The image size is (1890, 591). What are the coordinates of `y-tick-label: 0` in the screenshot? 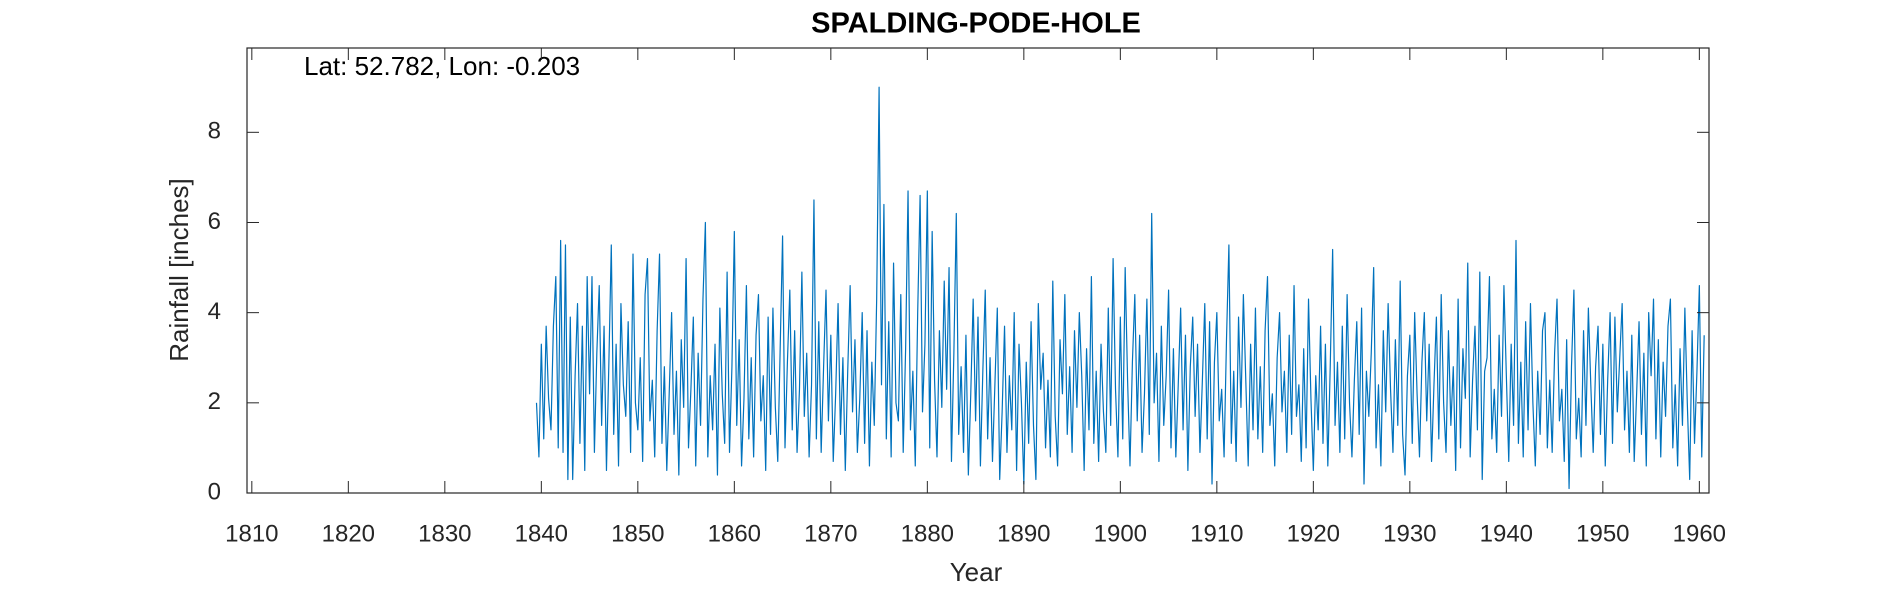 It's located at (214, 491).